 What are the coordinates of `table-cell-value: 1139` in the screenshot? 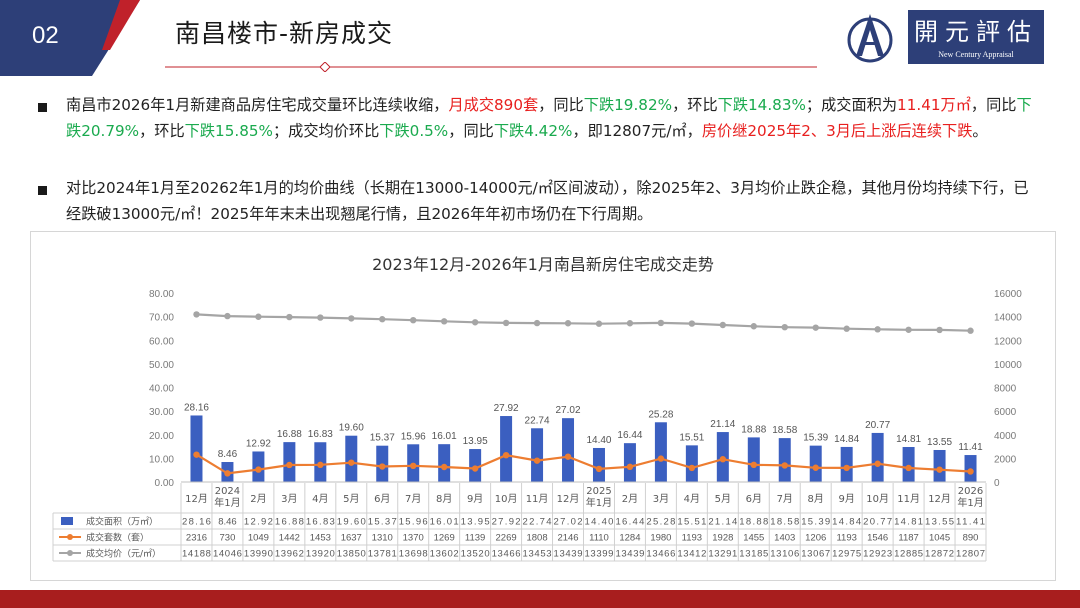 It's located at (475, 538).